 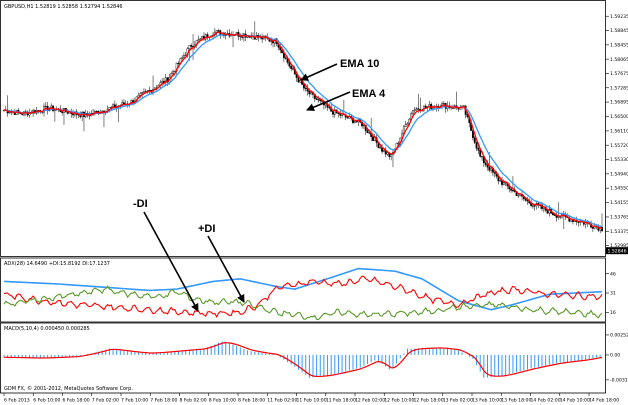 I want to click on arrow-ema4, so click(x=328, y=101).